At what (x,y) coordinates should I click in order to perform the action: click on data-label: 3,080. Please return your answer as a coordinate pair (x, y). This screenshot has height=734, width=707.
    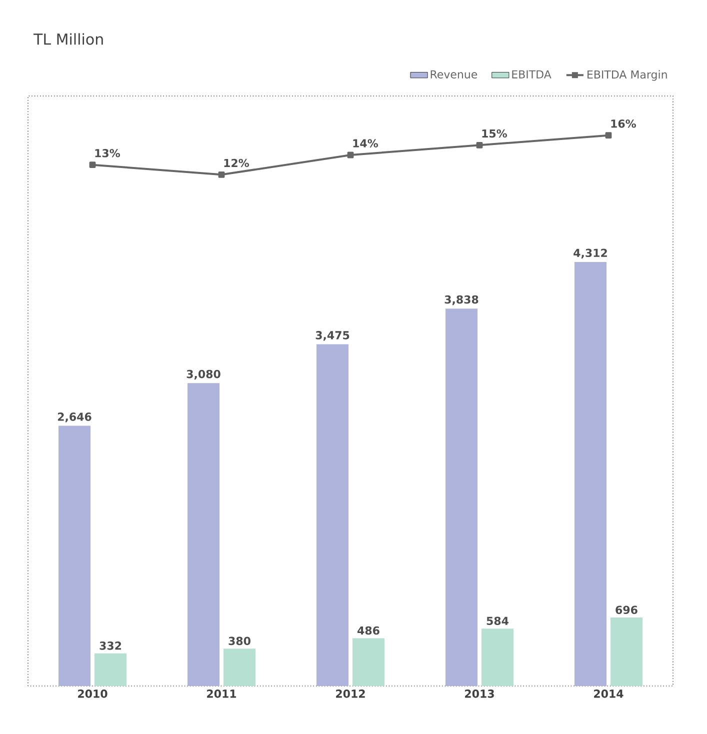
    Looking at the image, I should click on (203, 375).